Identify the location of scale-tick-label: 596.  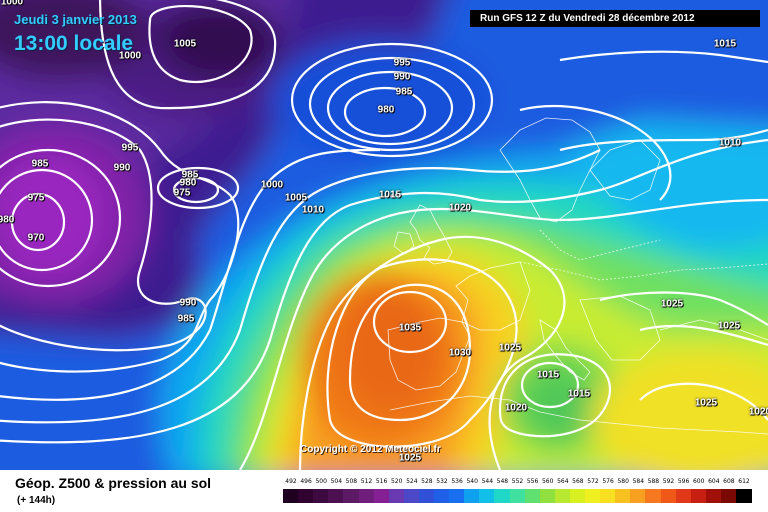
(683, 481).